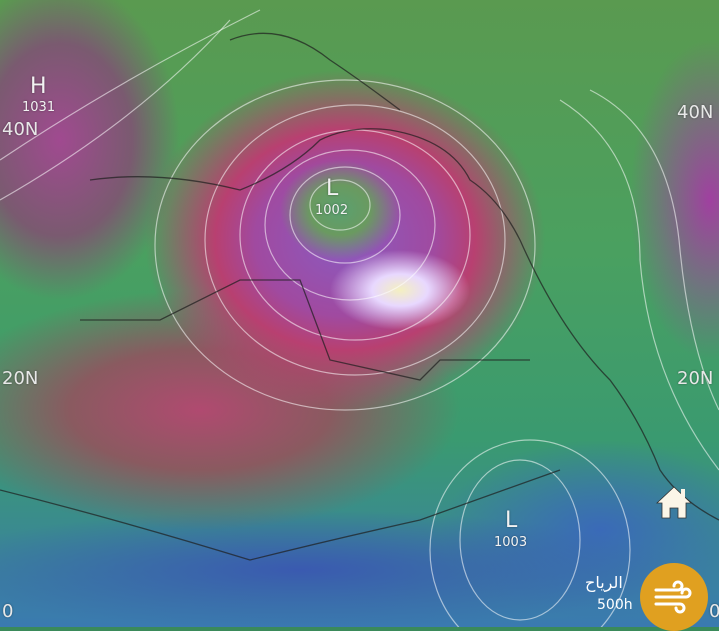 The width and height of the screenshot is (719, 631). What do you see at coordinates (615, 605) in the screenshot?
I see `layer-level: 500h` at bounding box center [615, 605].